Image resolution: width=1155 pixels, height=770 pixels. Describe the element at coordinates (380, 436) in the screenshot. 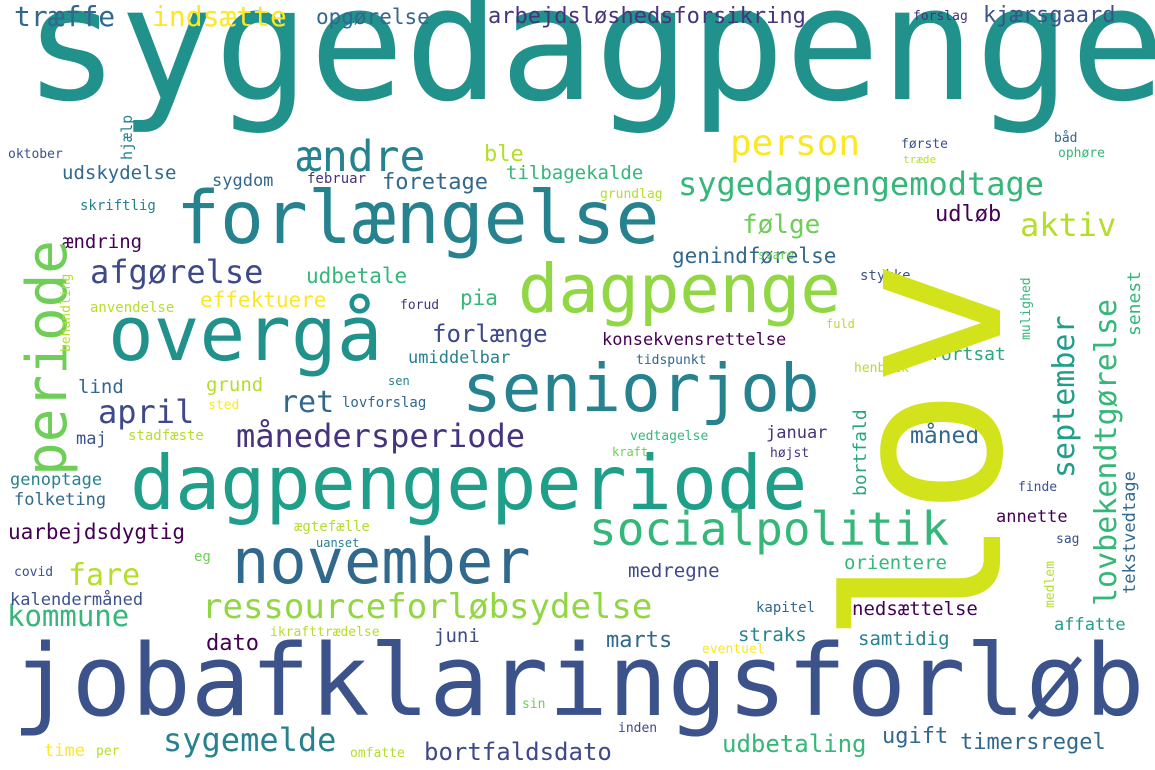

I see `word-maanedersperiode: månedersperiode` at that location.